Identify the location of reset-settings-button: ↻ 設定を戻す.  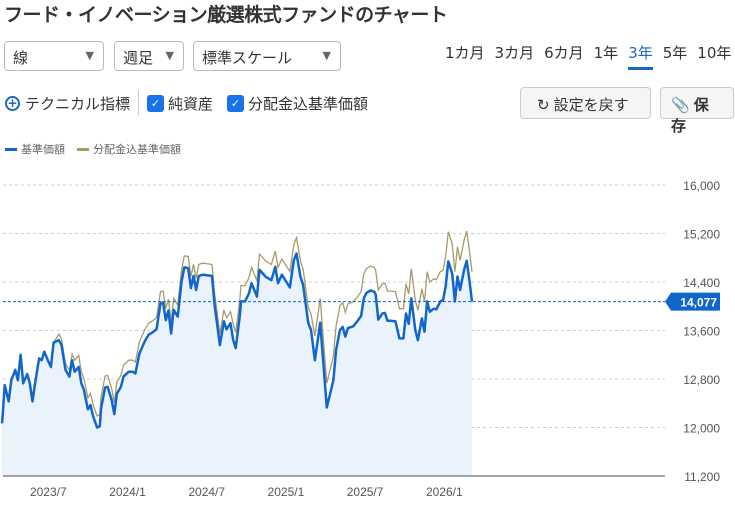
(585, 103).